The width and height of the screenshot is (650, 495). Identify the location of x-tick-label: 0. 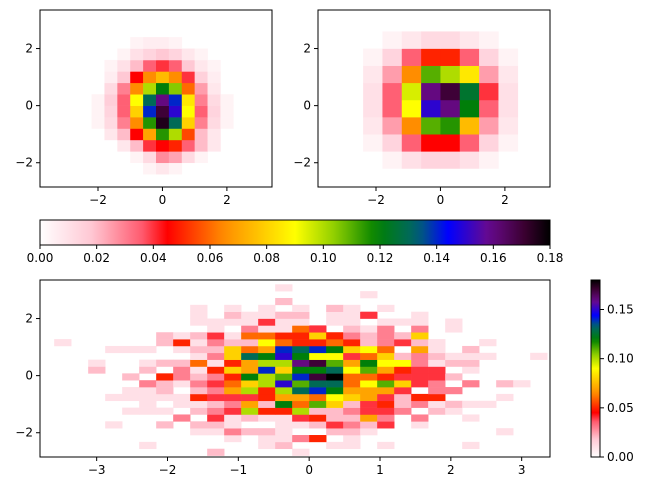
(163, 200).